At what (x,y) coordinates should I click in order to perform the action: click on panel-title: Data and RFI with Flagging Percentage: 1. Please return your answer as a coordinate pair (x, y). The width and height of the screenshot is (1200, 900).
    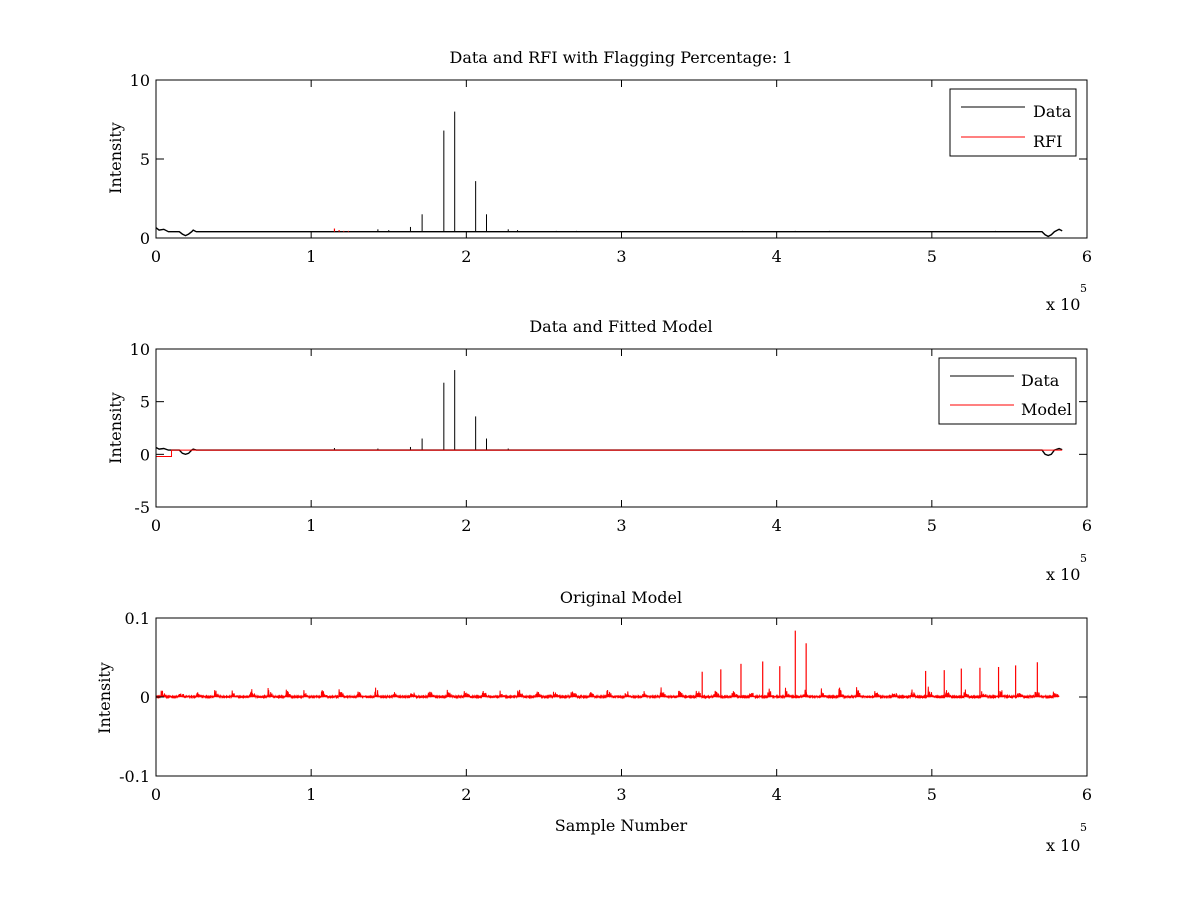
    Looking at the image, I should click on (620, 57).